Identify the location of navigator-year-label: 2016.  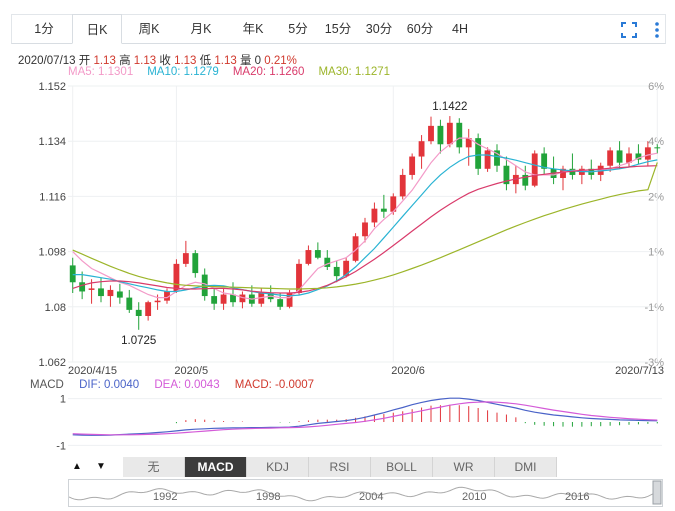
(577, 497).